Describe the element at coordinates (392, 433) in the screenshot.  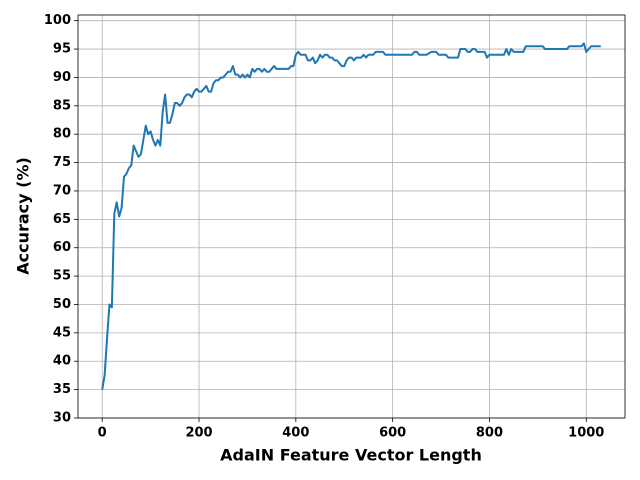
I see `x-tick-label: 600` at that location.